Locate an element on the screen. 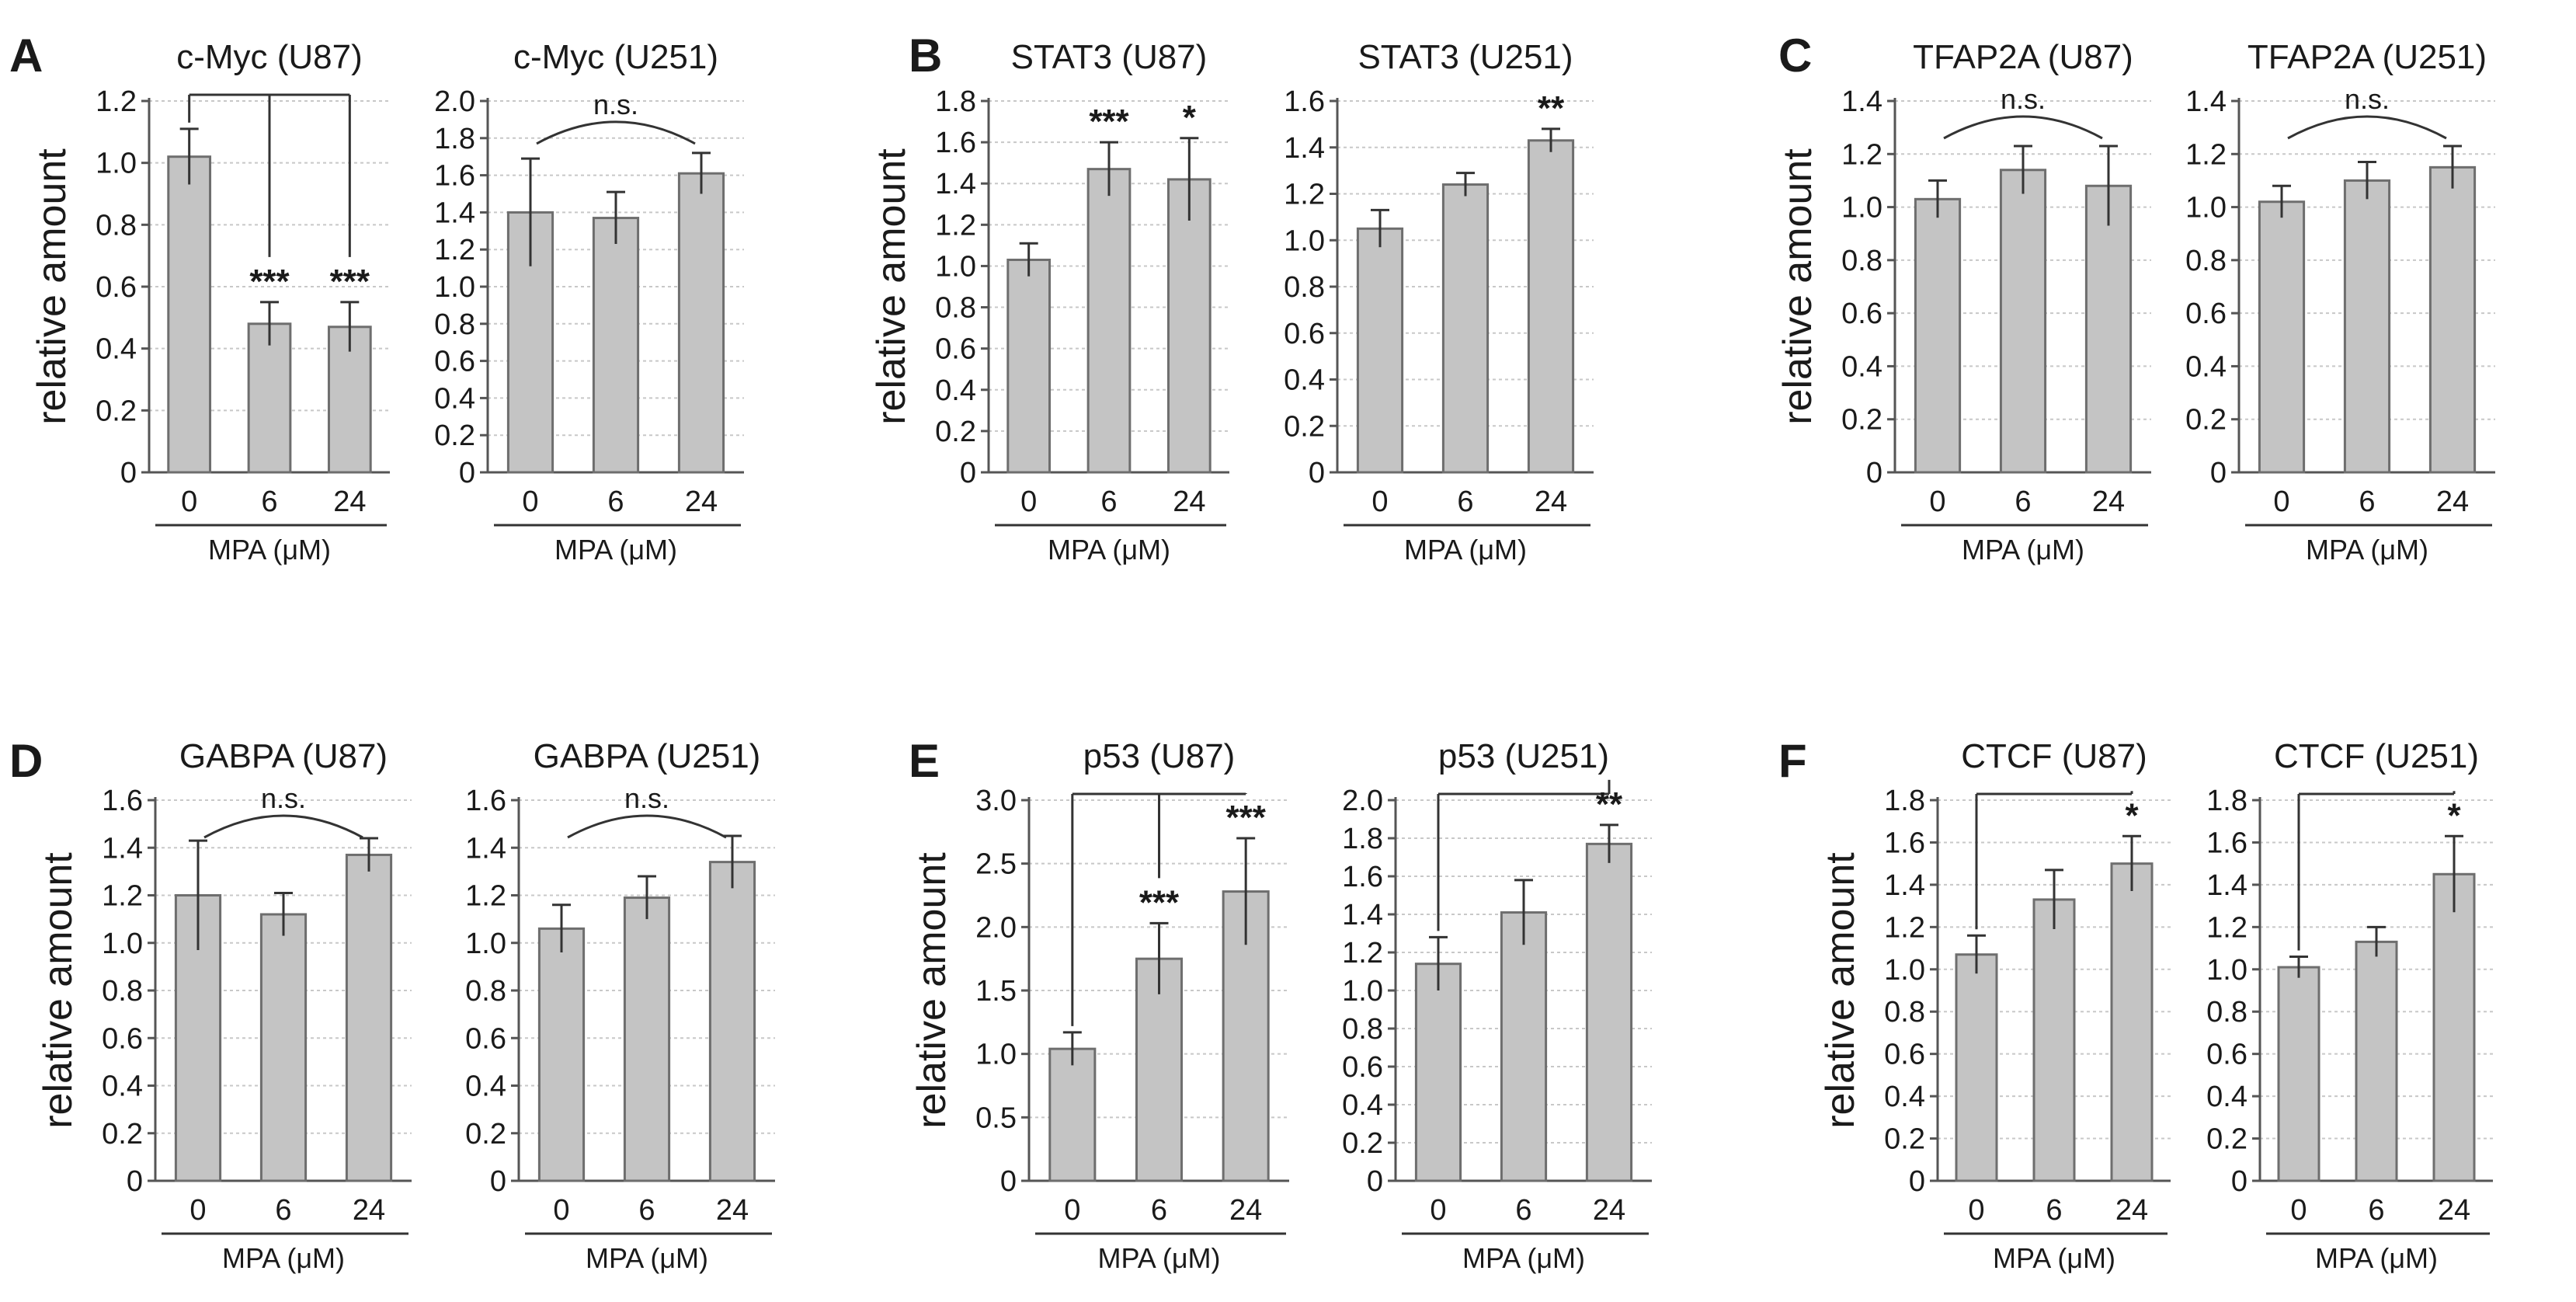  panel-letter-b: B is located at coordinates (925, 56).